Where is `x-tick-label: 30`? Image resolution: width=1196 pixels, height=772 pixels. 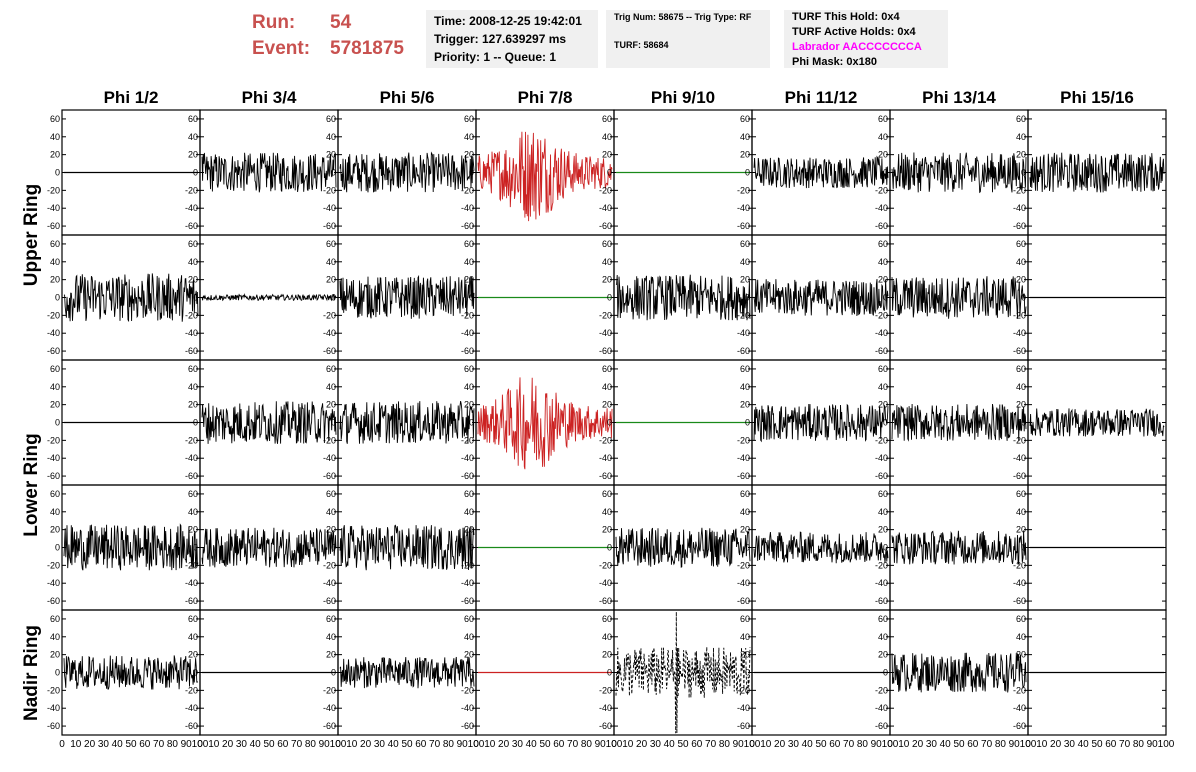 x-tick-label: 30 is located at coordinates (794, 744).